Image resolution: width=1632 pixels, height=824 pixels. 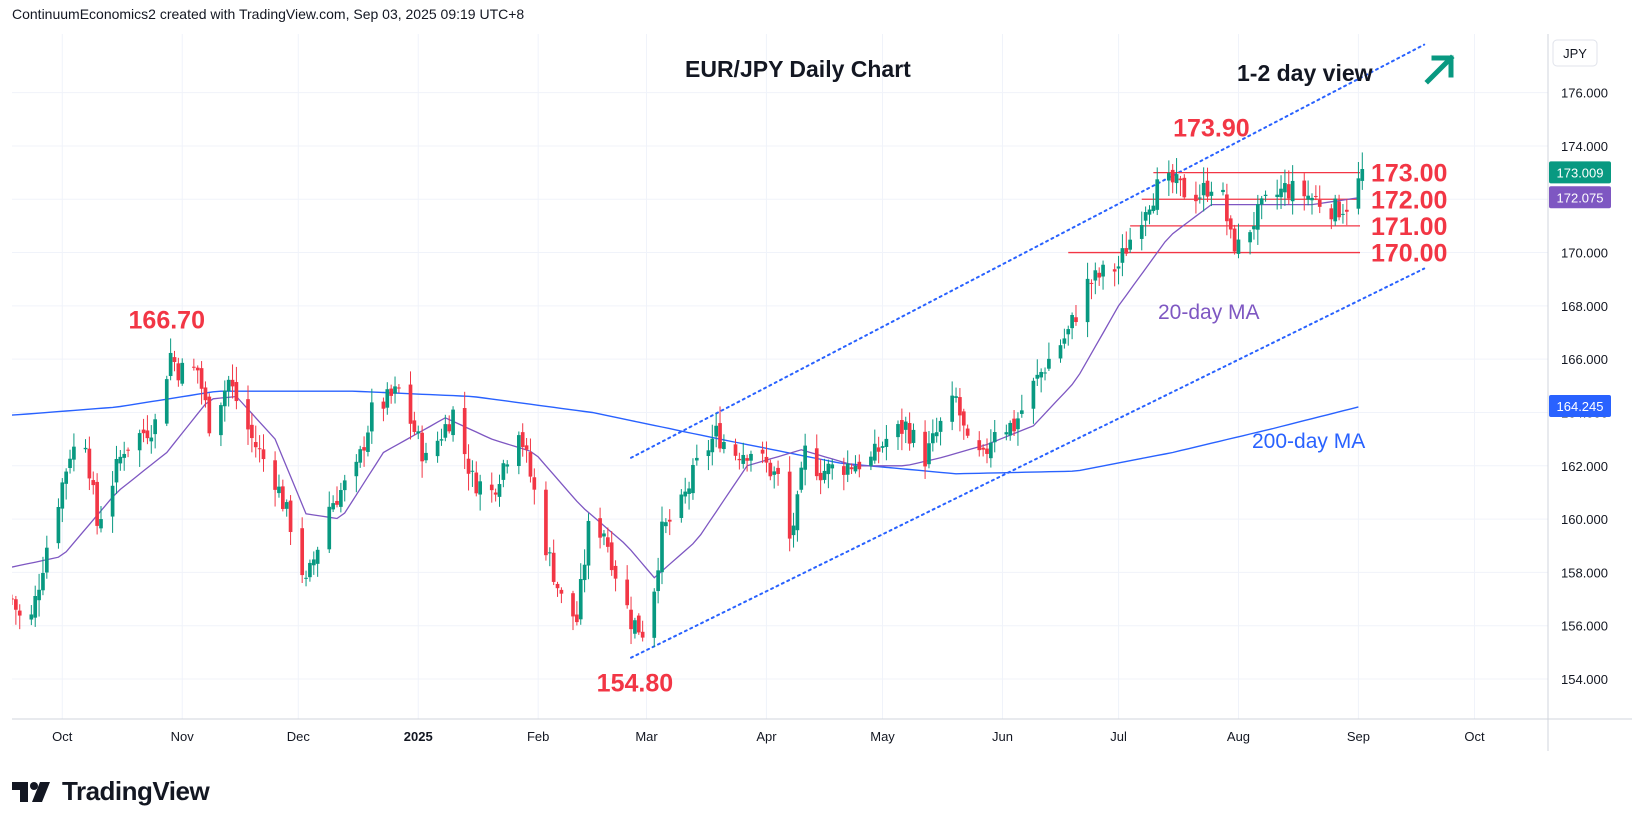 I want to click on tradingview-logo: TradingView, so click(x=111, y=791).